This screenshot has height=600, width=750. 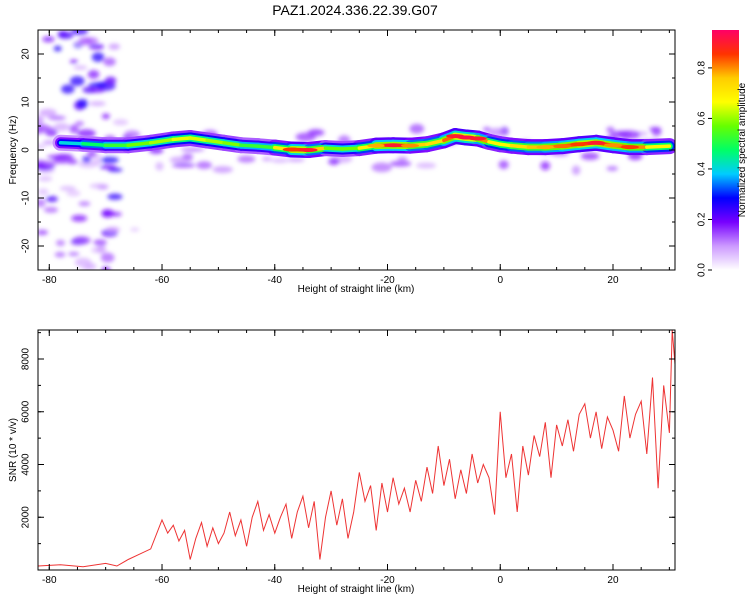 What do you see at coordinates (26, 517) in the screenshot?
I see `y-tick-label: 2000` at bounding box center [26, 517].